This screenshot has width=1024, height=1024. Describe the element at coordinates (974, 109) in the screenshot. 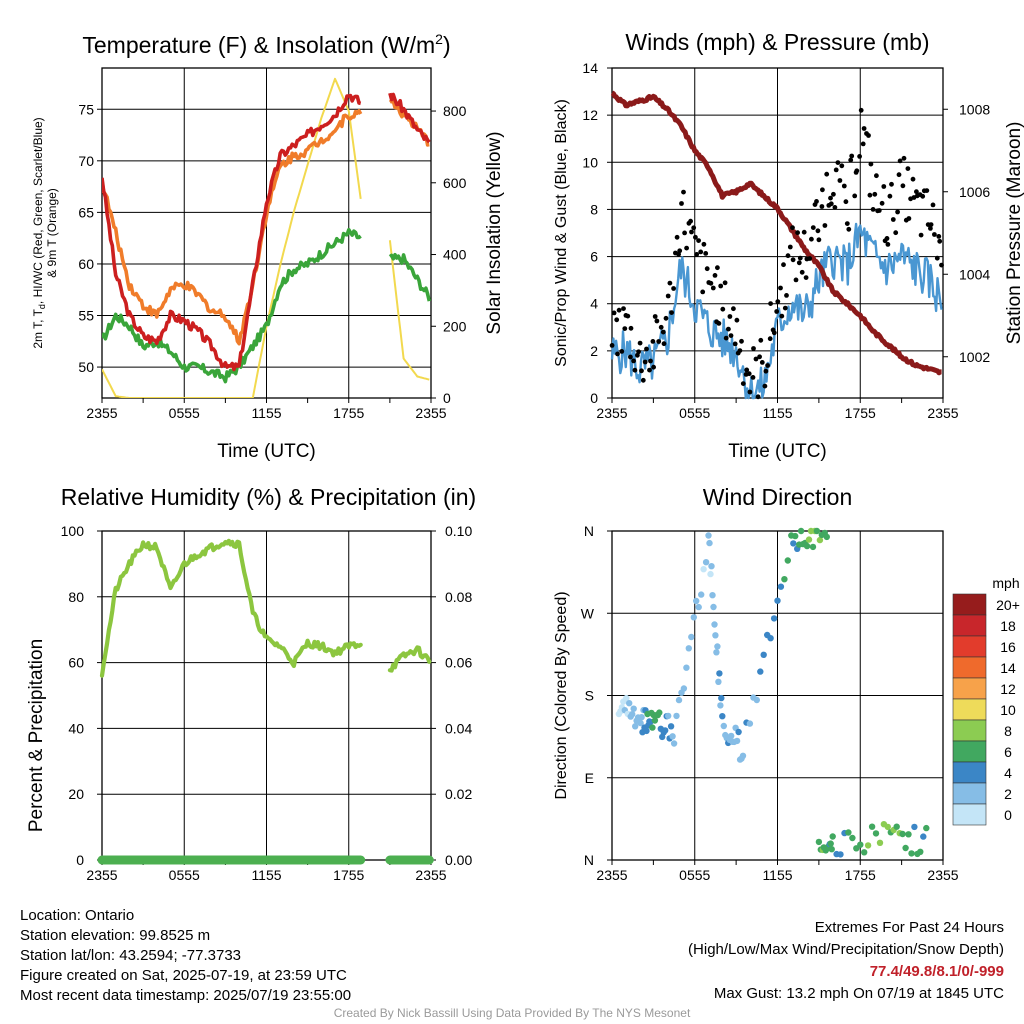

I see `y2-tick-label: 1008` at that location.